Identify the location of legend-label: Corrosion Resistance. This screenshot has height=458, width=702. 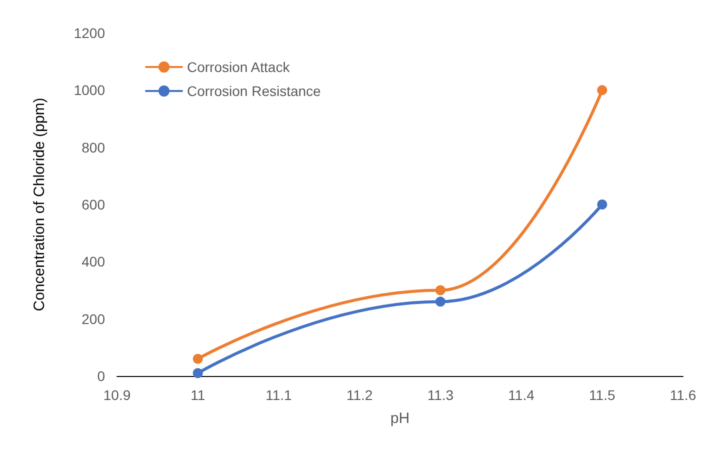
(254, 91).